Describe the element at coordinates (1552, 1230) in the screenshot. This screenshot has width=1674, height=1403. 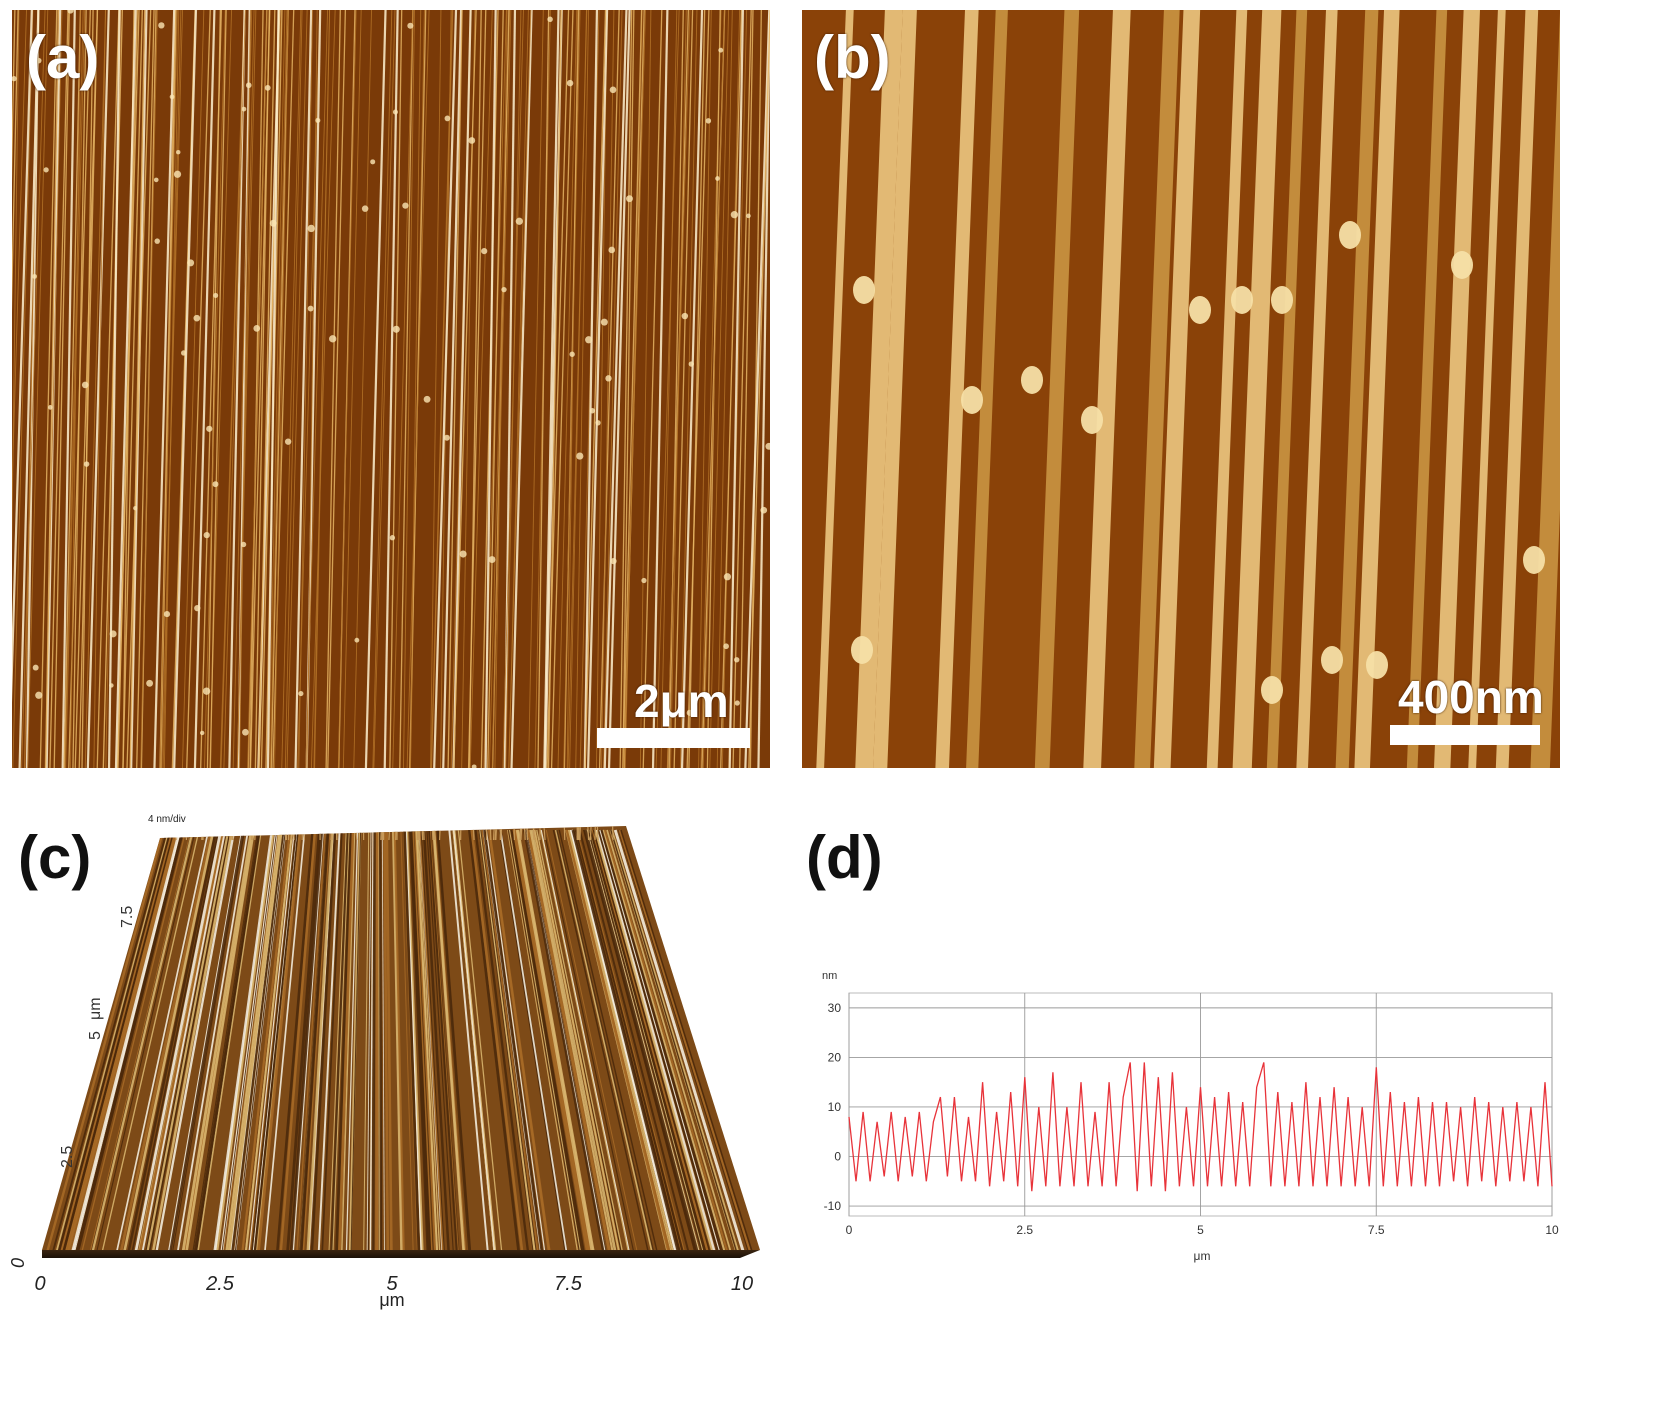
I see `x-tick-label: 10` at that location.